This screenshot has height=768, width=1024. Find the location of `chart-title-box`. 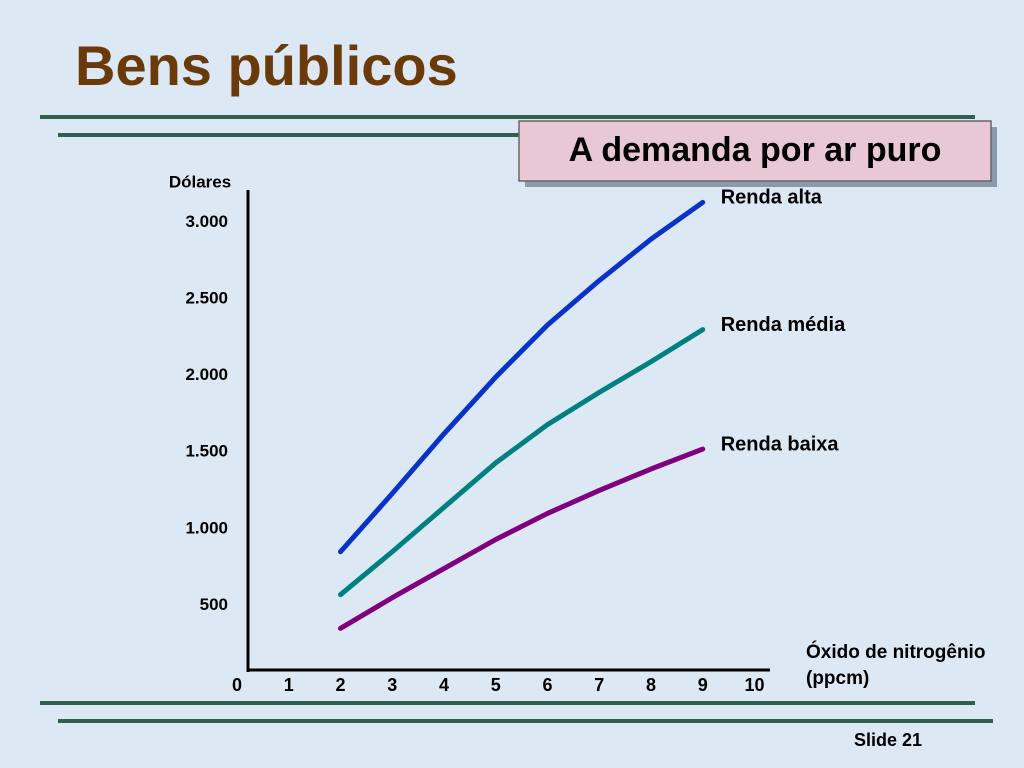

chart-title-box is located at coordinates (755, 151).